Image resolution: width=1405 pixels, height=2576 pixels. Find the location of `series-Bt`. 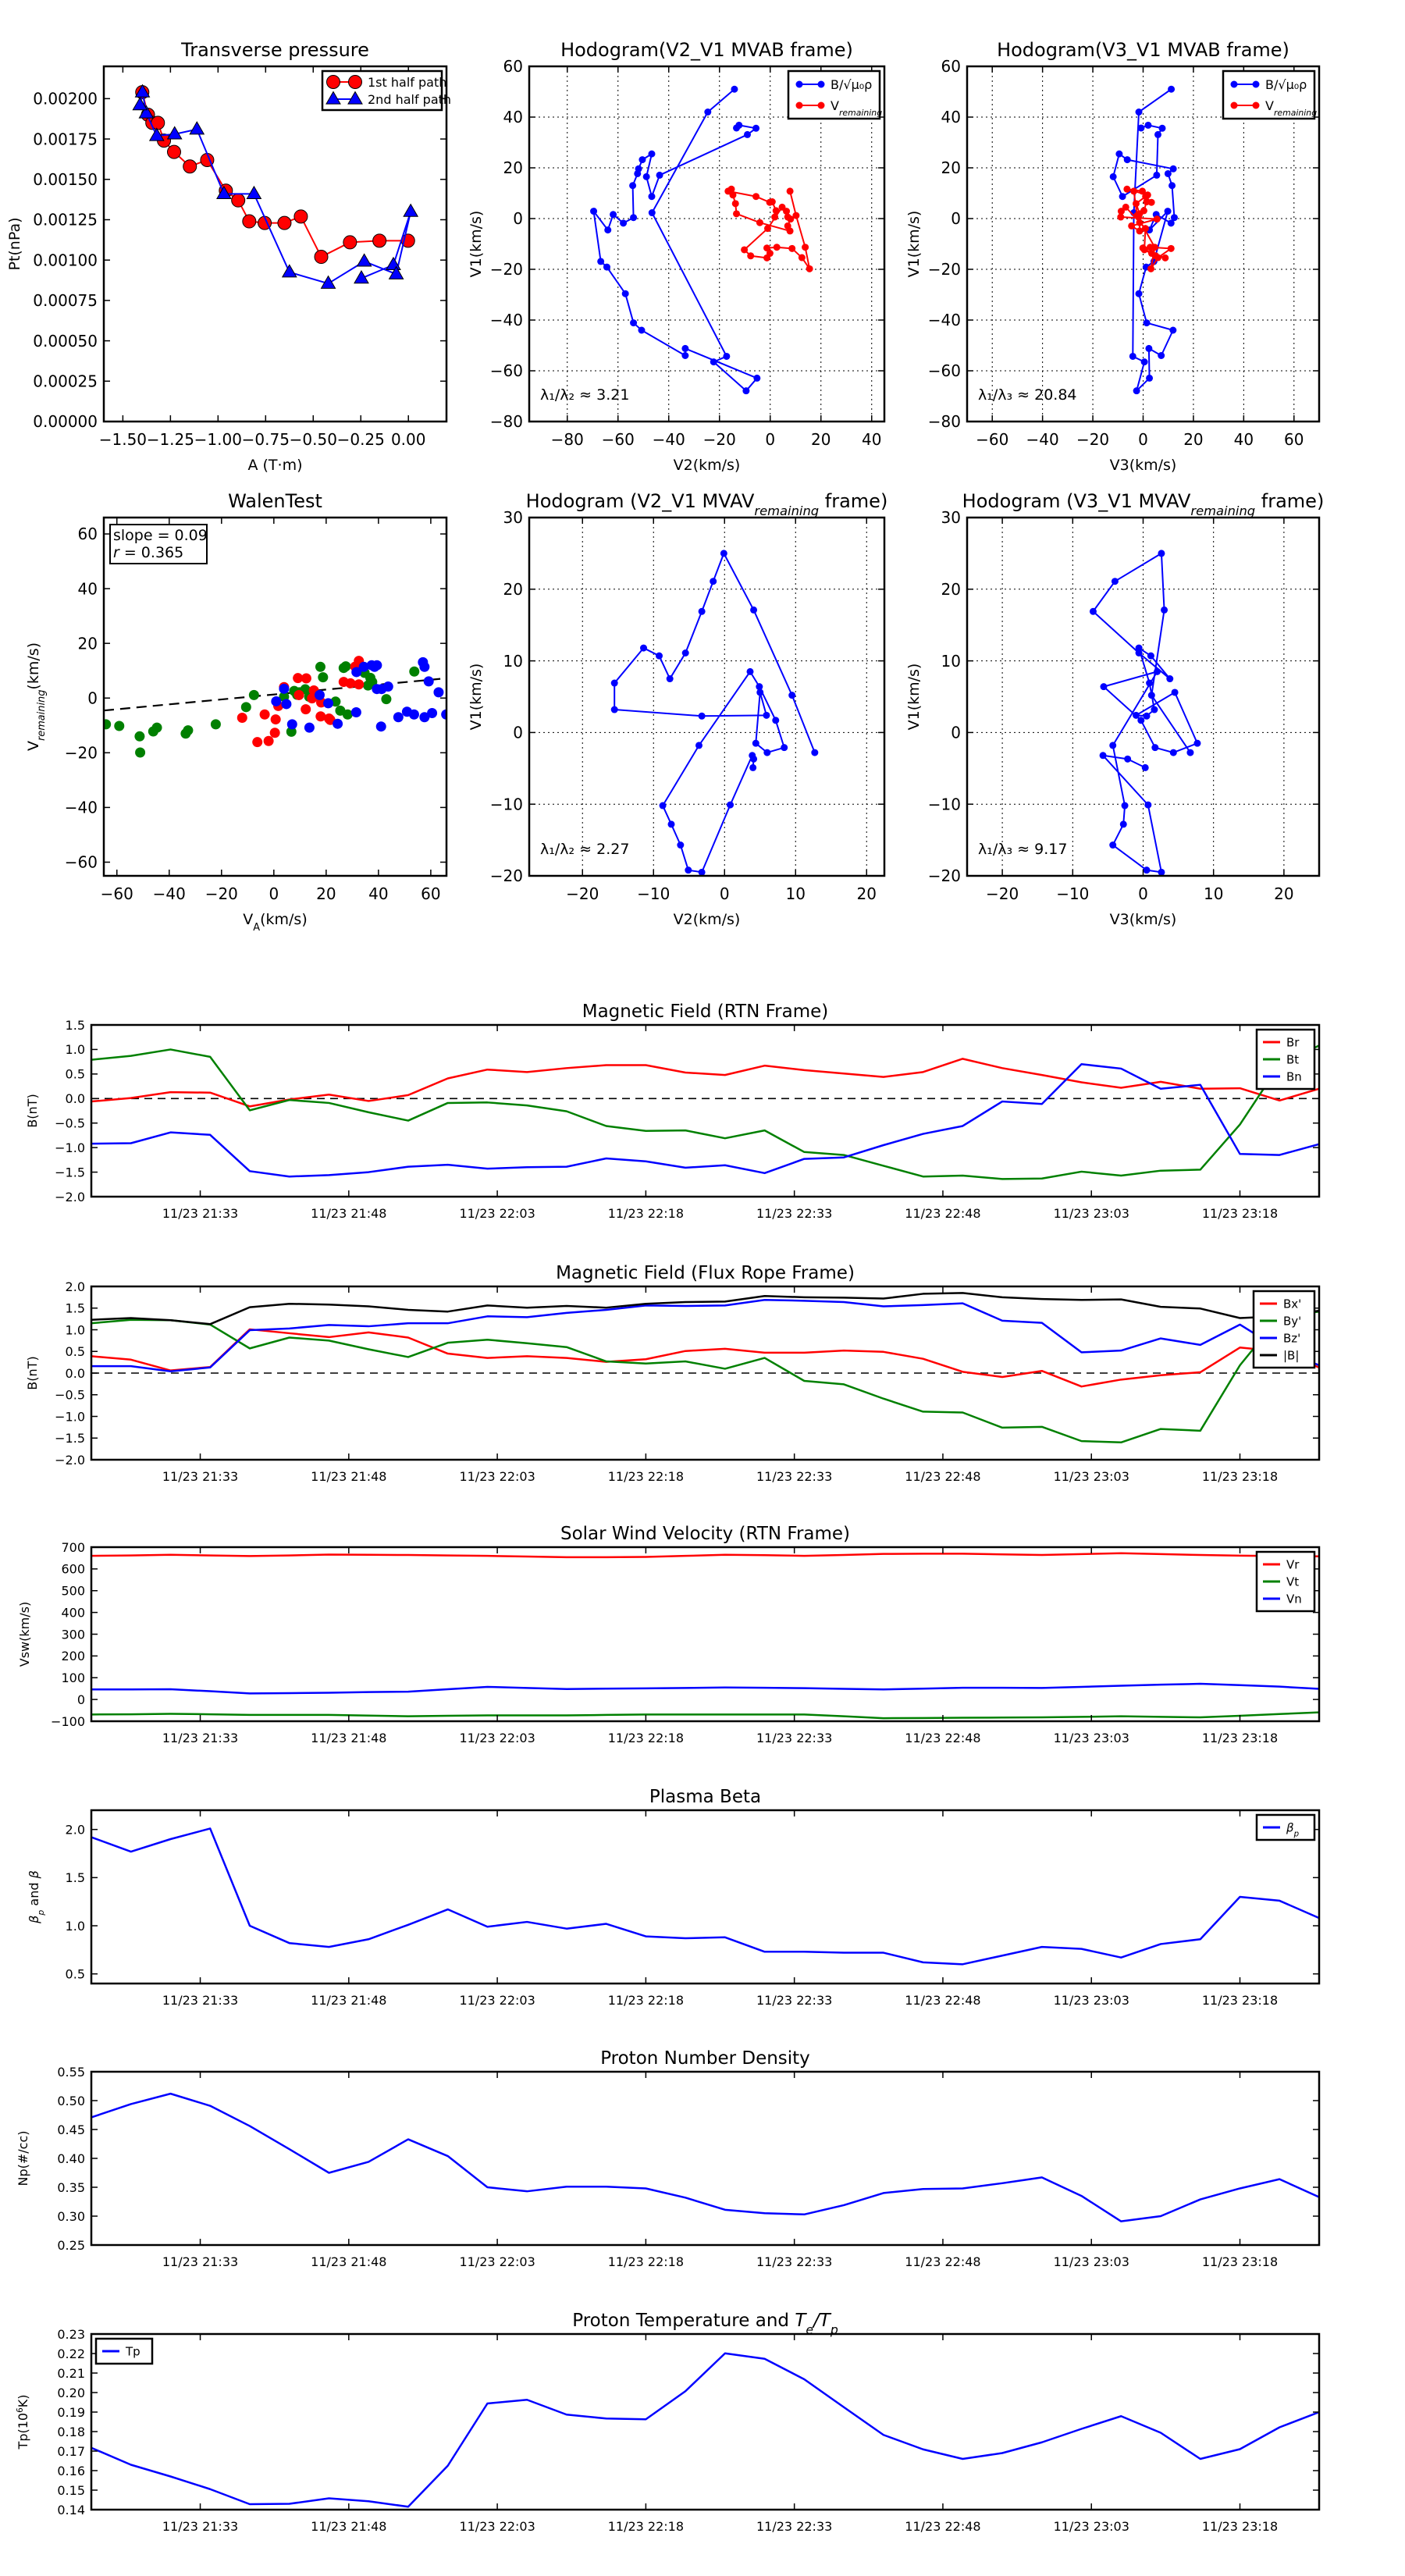

series-Bt is located at coordinates (705, 1112).